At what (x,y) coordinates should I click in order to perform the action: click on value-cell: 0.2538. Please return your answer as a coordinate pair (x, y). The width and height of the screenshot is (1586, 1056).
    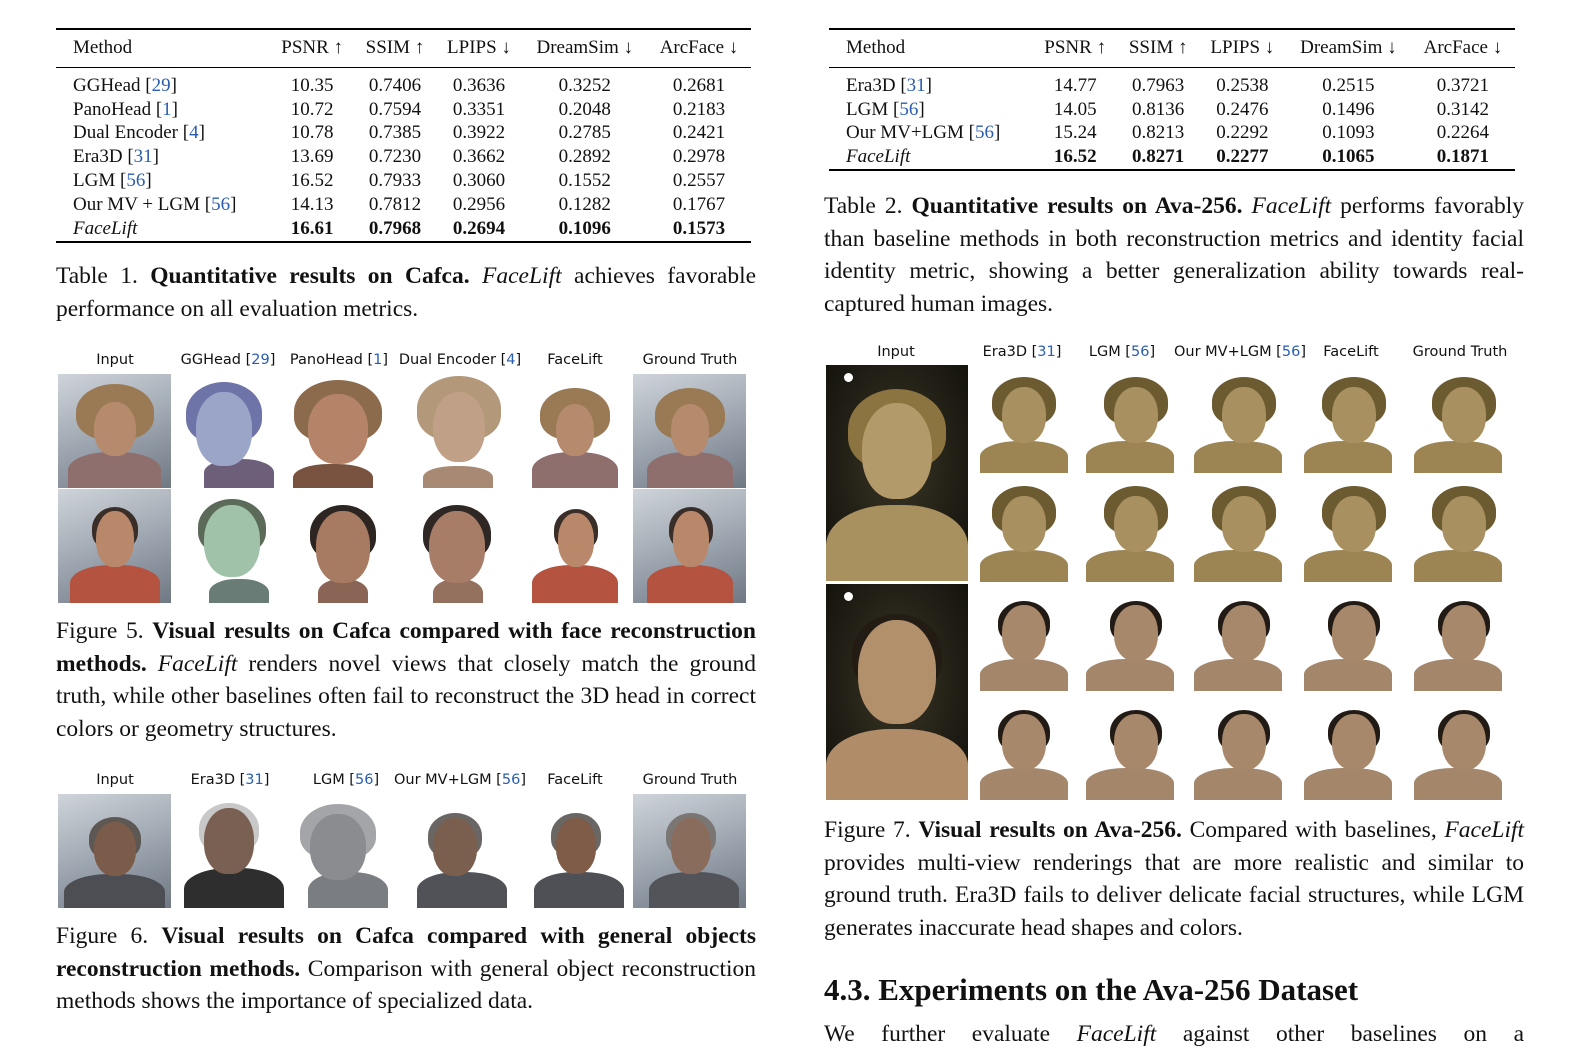
    Looking at the image, I should click on (1242, 85).